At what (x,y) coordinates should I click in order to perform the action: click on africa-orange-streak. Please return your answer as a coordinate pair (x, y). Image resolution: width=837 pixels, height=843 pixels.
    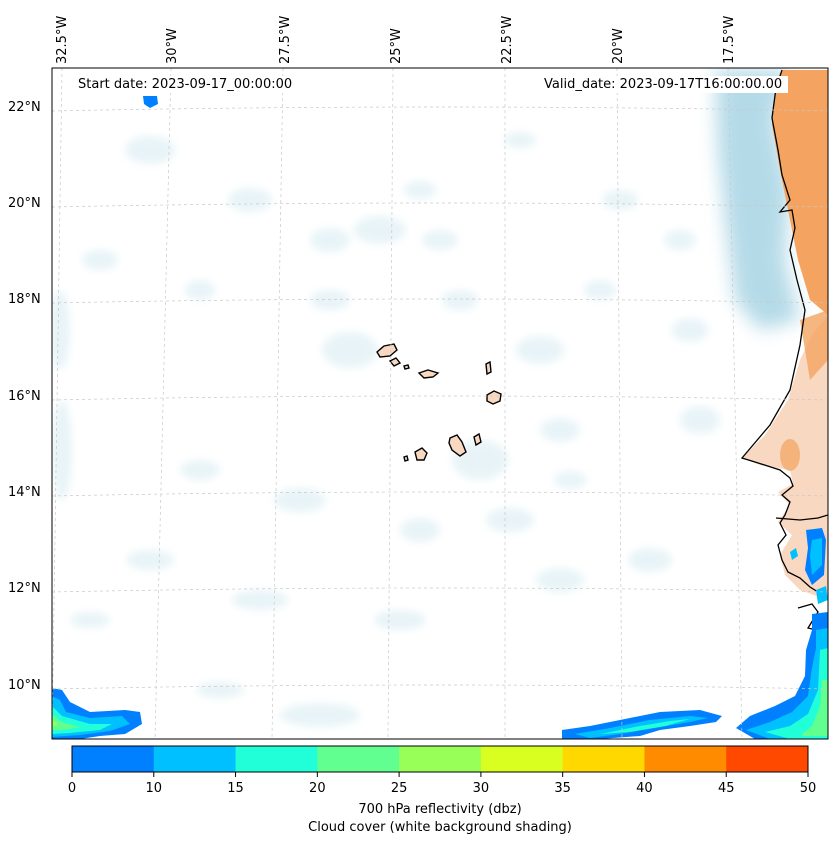
    Looking at the image, I should click on (814, 345).